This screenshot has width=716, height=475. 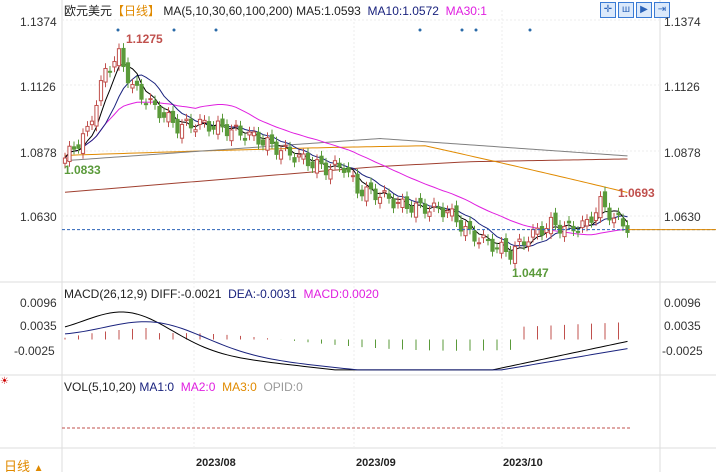 What do you see at coordinates (466, 11) in the screenshot?
I see `ma30-value: MA30:1` at bounding box center [466, 11].